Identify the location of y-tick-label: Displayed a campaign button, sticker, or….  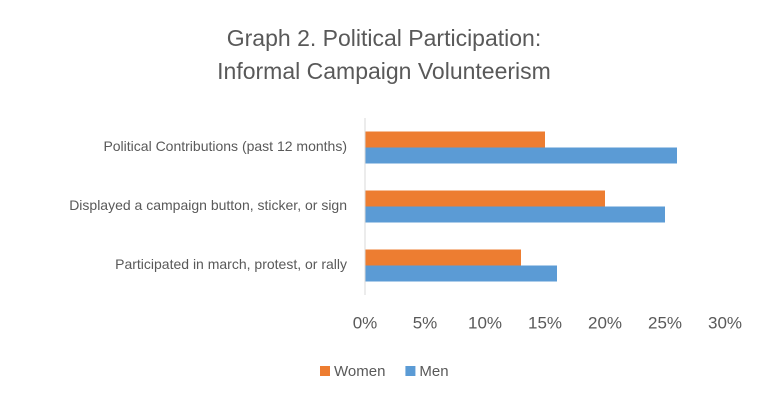
(208, 205).